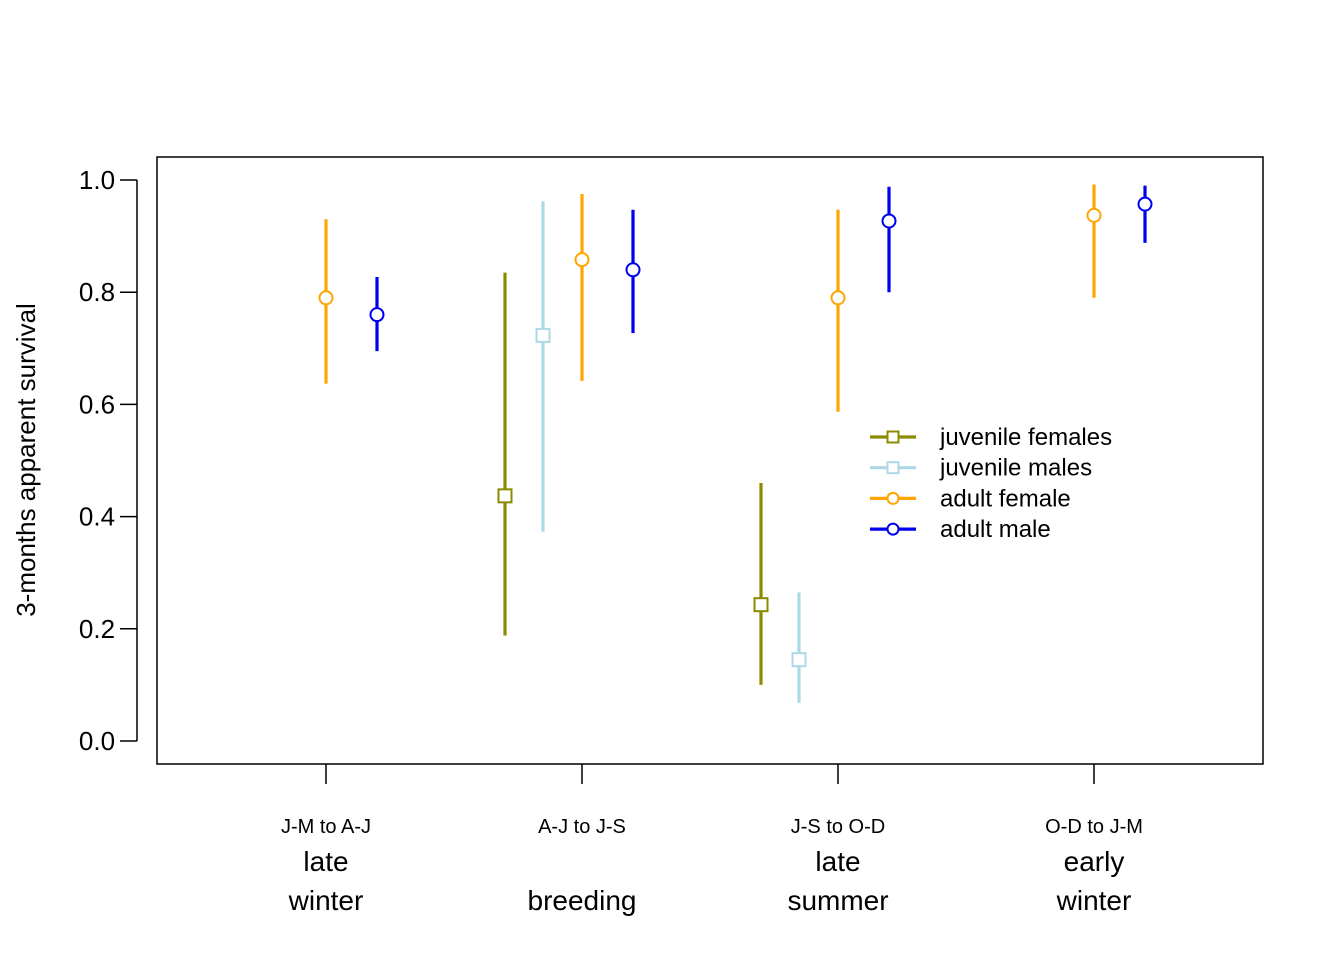 The image size is (1344, 960). Describe the element at coordinates (97, 629) in the screenshot. I see `y-tick-label: 0.2` at that location.